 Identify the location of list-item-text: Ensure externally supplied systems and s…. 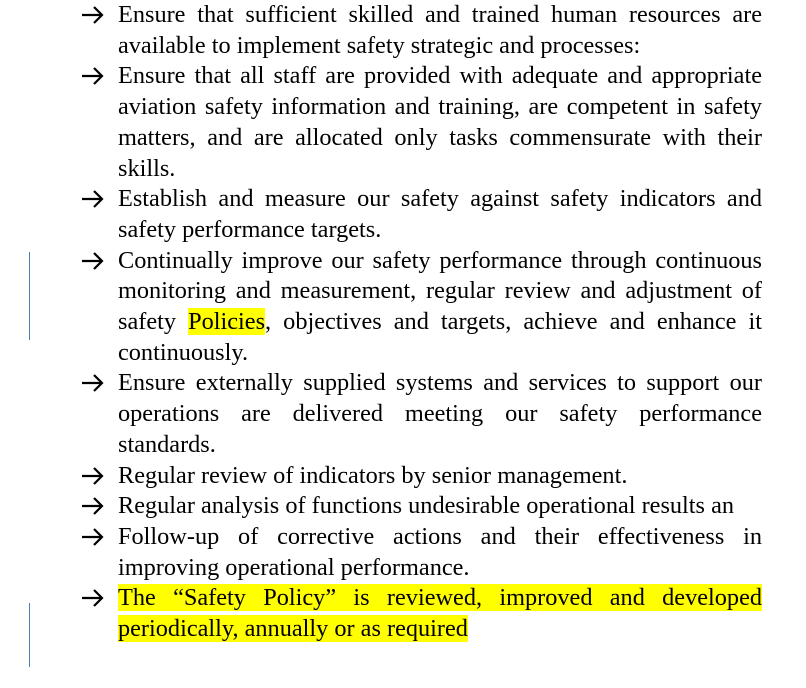
(440, 413).